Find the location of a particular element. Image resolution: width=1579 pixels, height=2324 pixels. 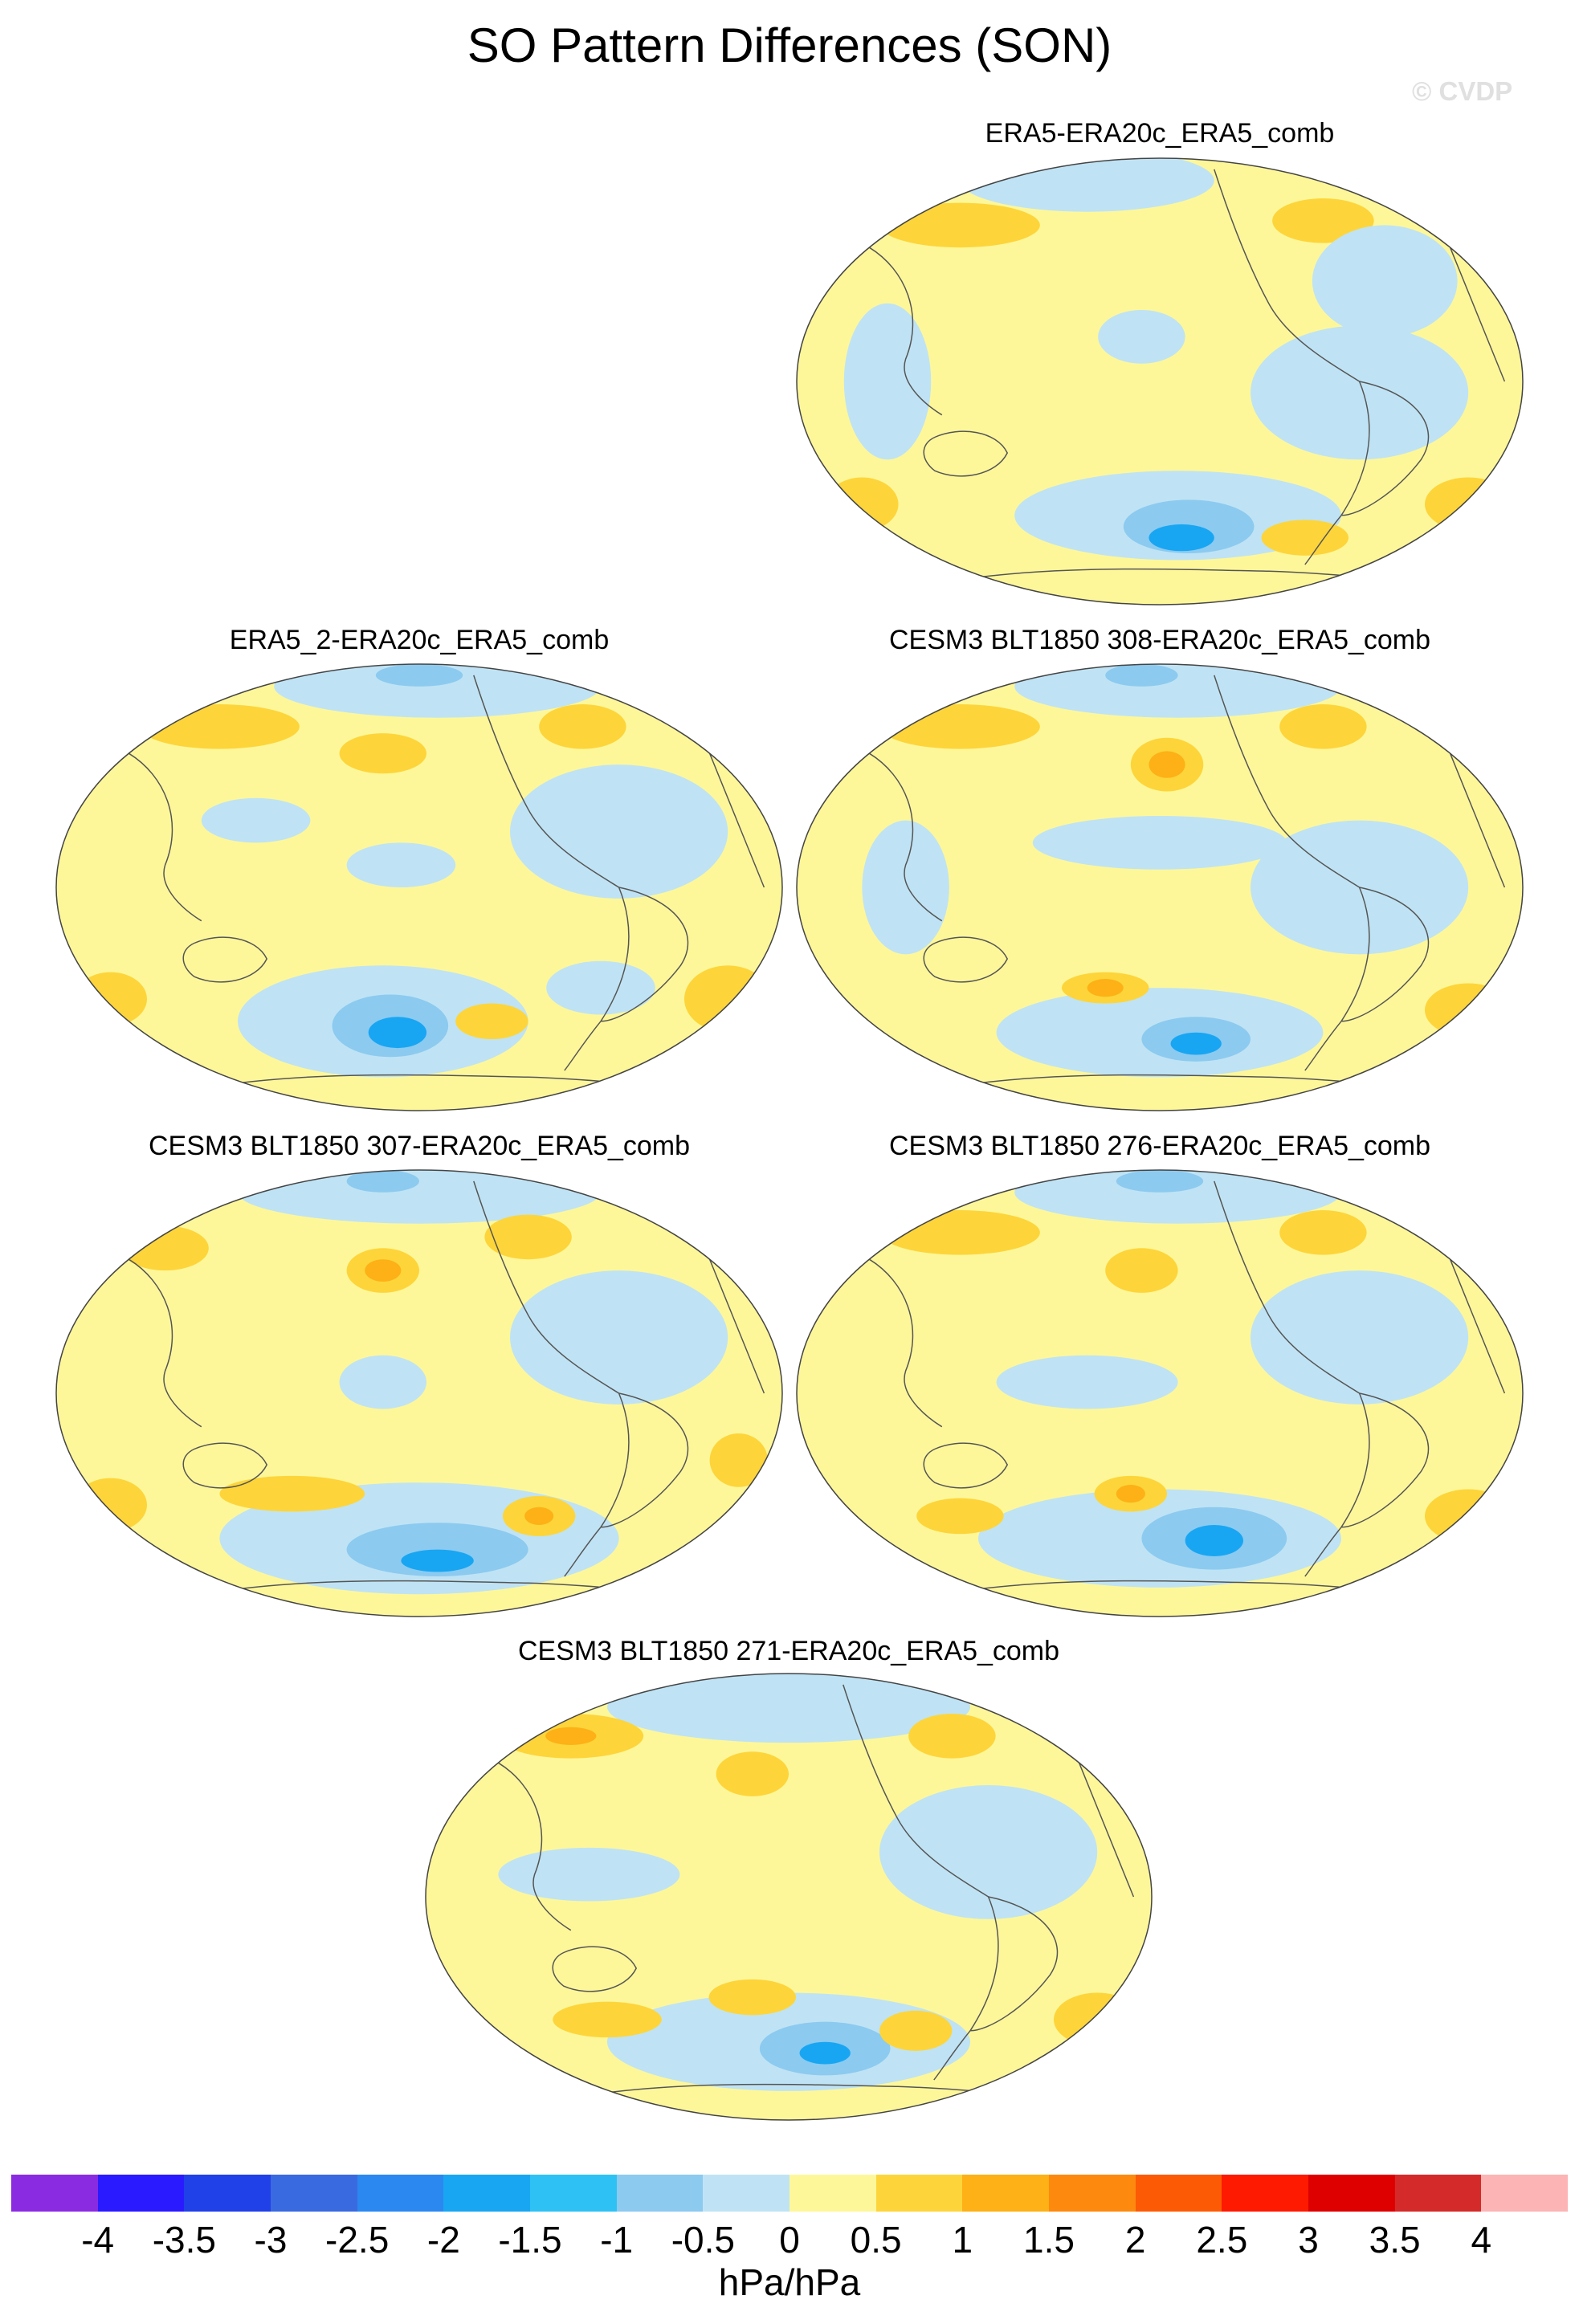

colorbar-tick-label: -2 is located at coordinates (443, 2240).